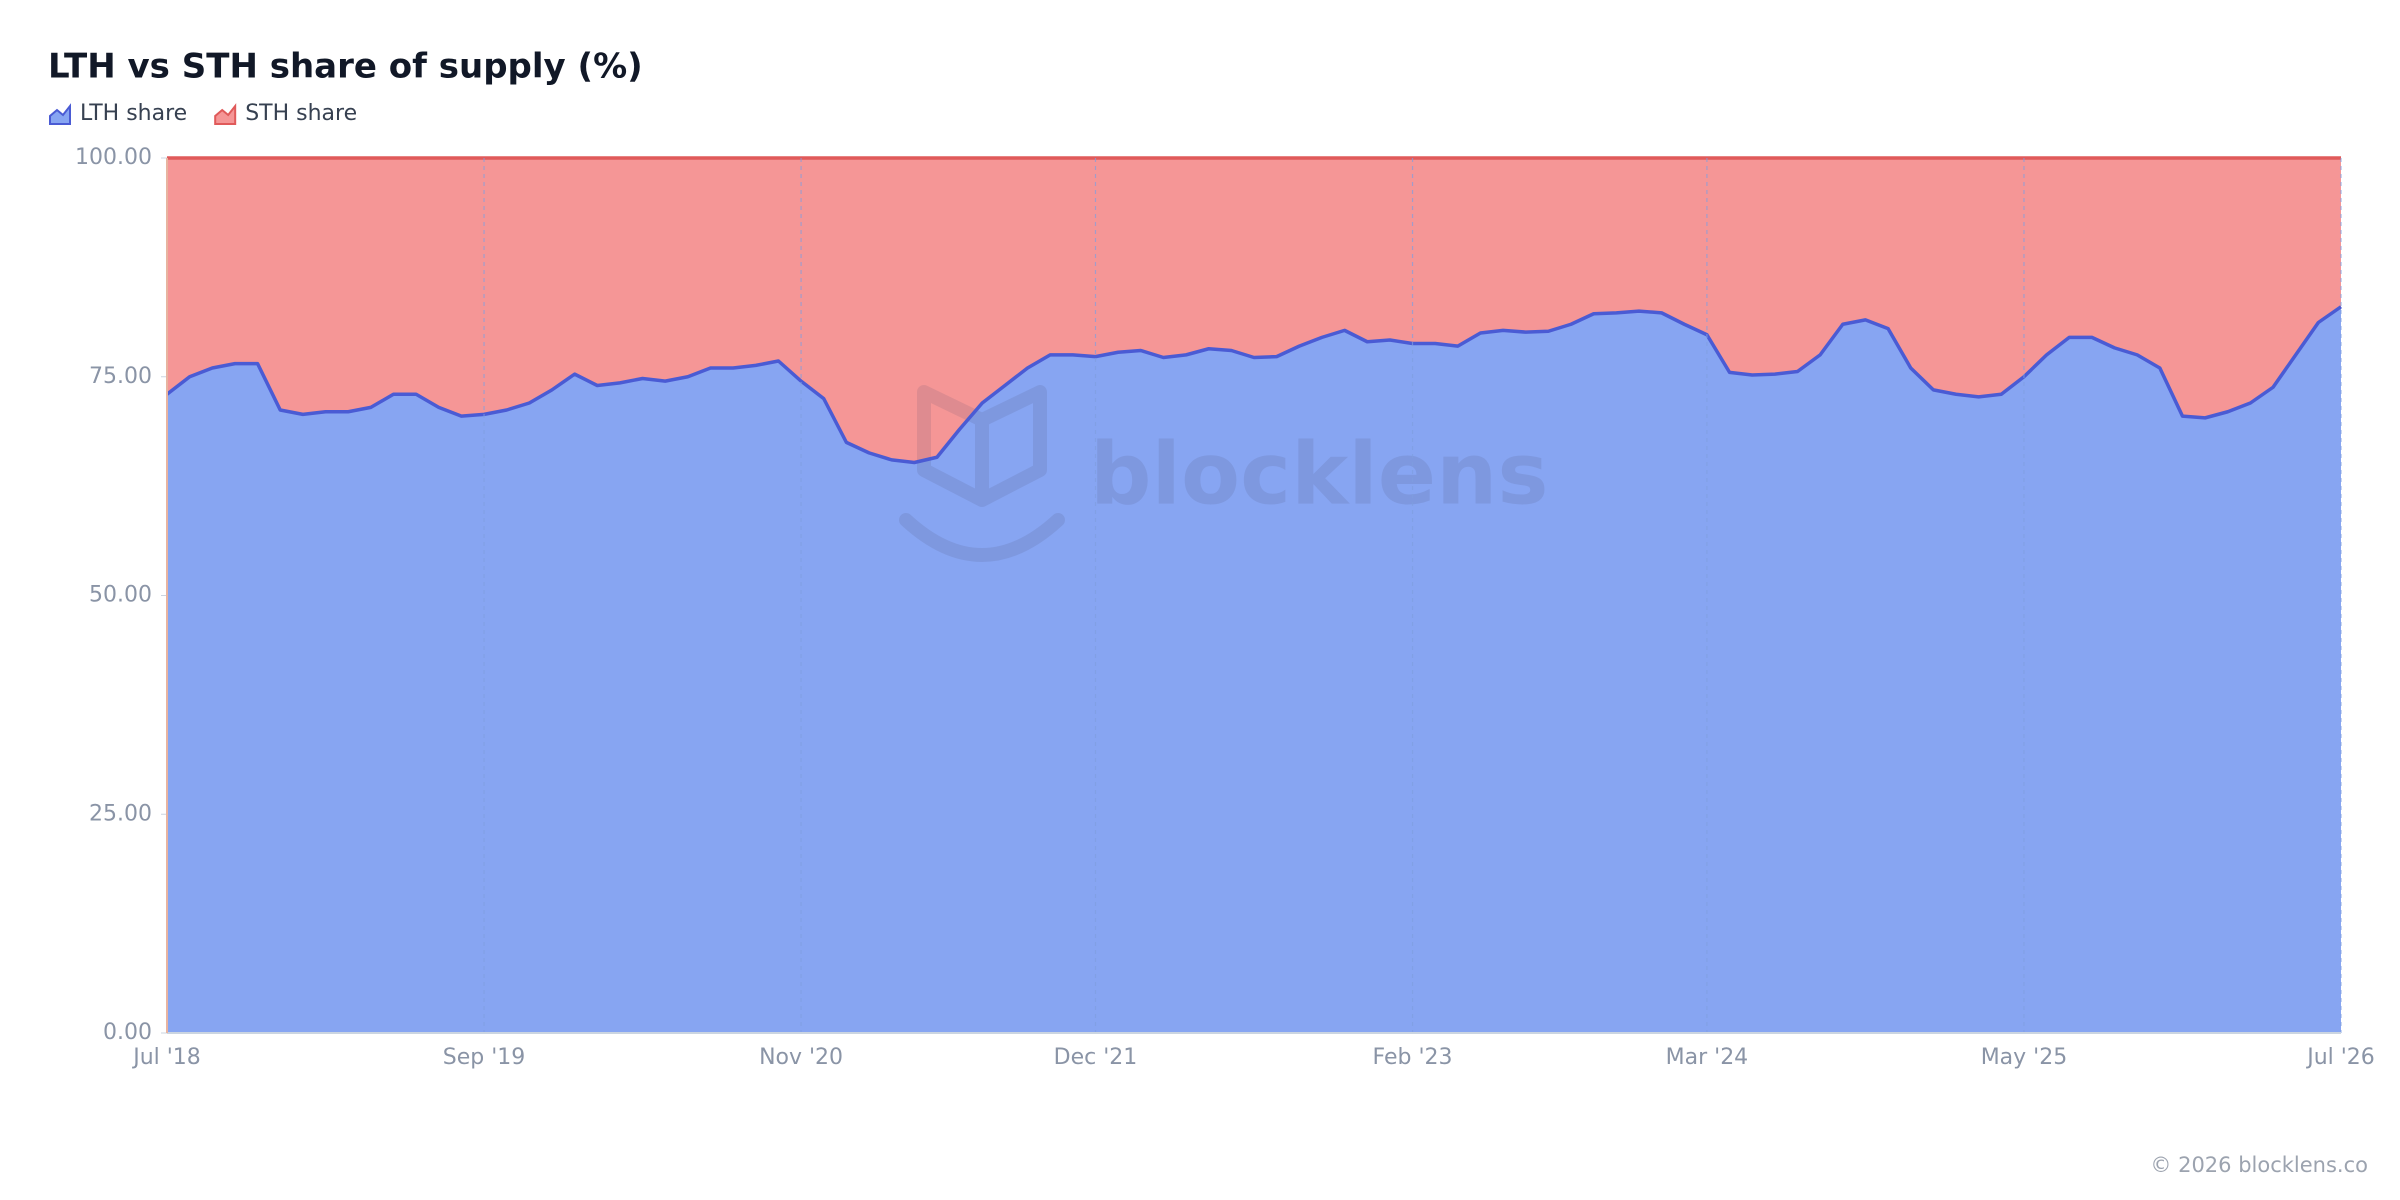 The height and width of the screenshot is (1200, 2400). What do you see at coordinates (345, 67) in the screenshot?
I see `chart-title: LTH vs STH share of supply (%)` at bounding box center [345, 67].